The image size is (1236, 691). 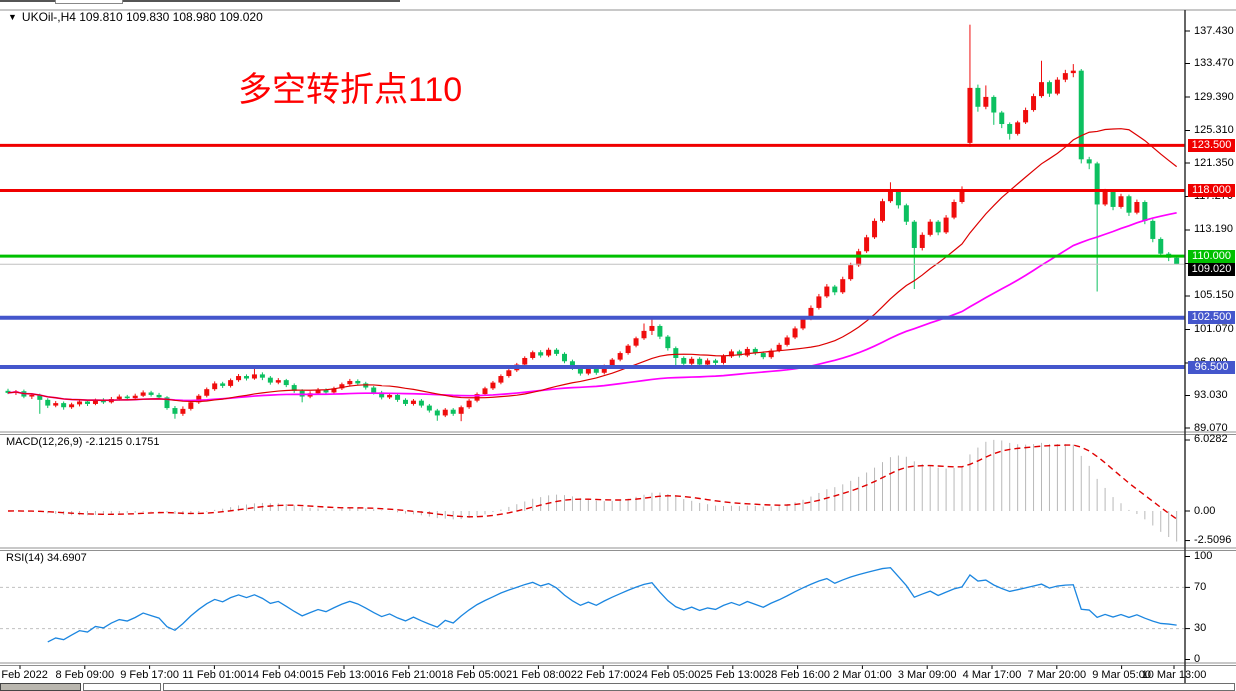 What do you see at coordinates (474, 675) in the screenshot?
I see `time-axis-label: 18 Feb 05:00` at bounding box center [474, 675].